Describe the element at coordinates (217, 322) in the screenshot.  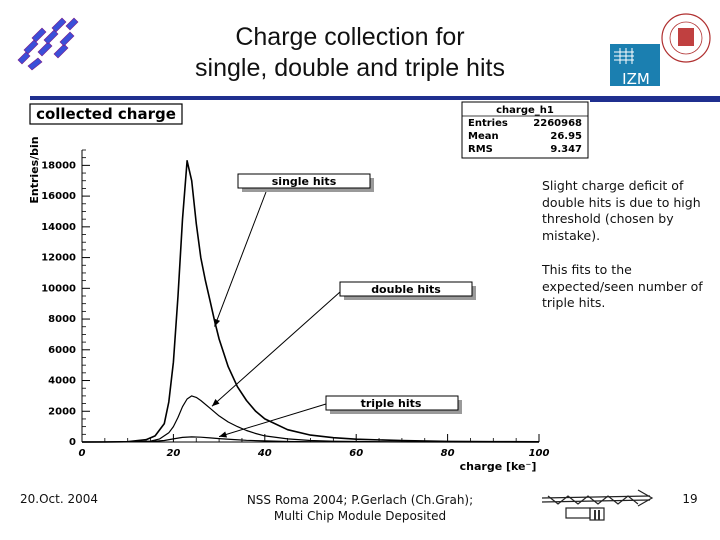
I see `arrow-single-hits-head` at that location.